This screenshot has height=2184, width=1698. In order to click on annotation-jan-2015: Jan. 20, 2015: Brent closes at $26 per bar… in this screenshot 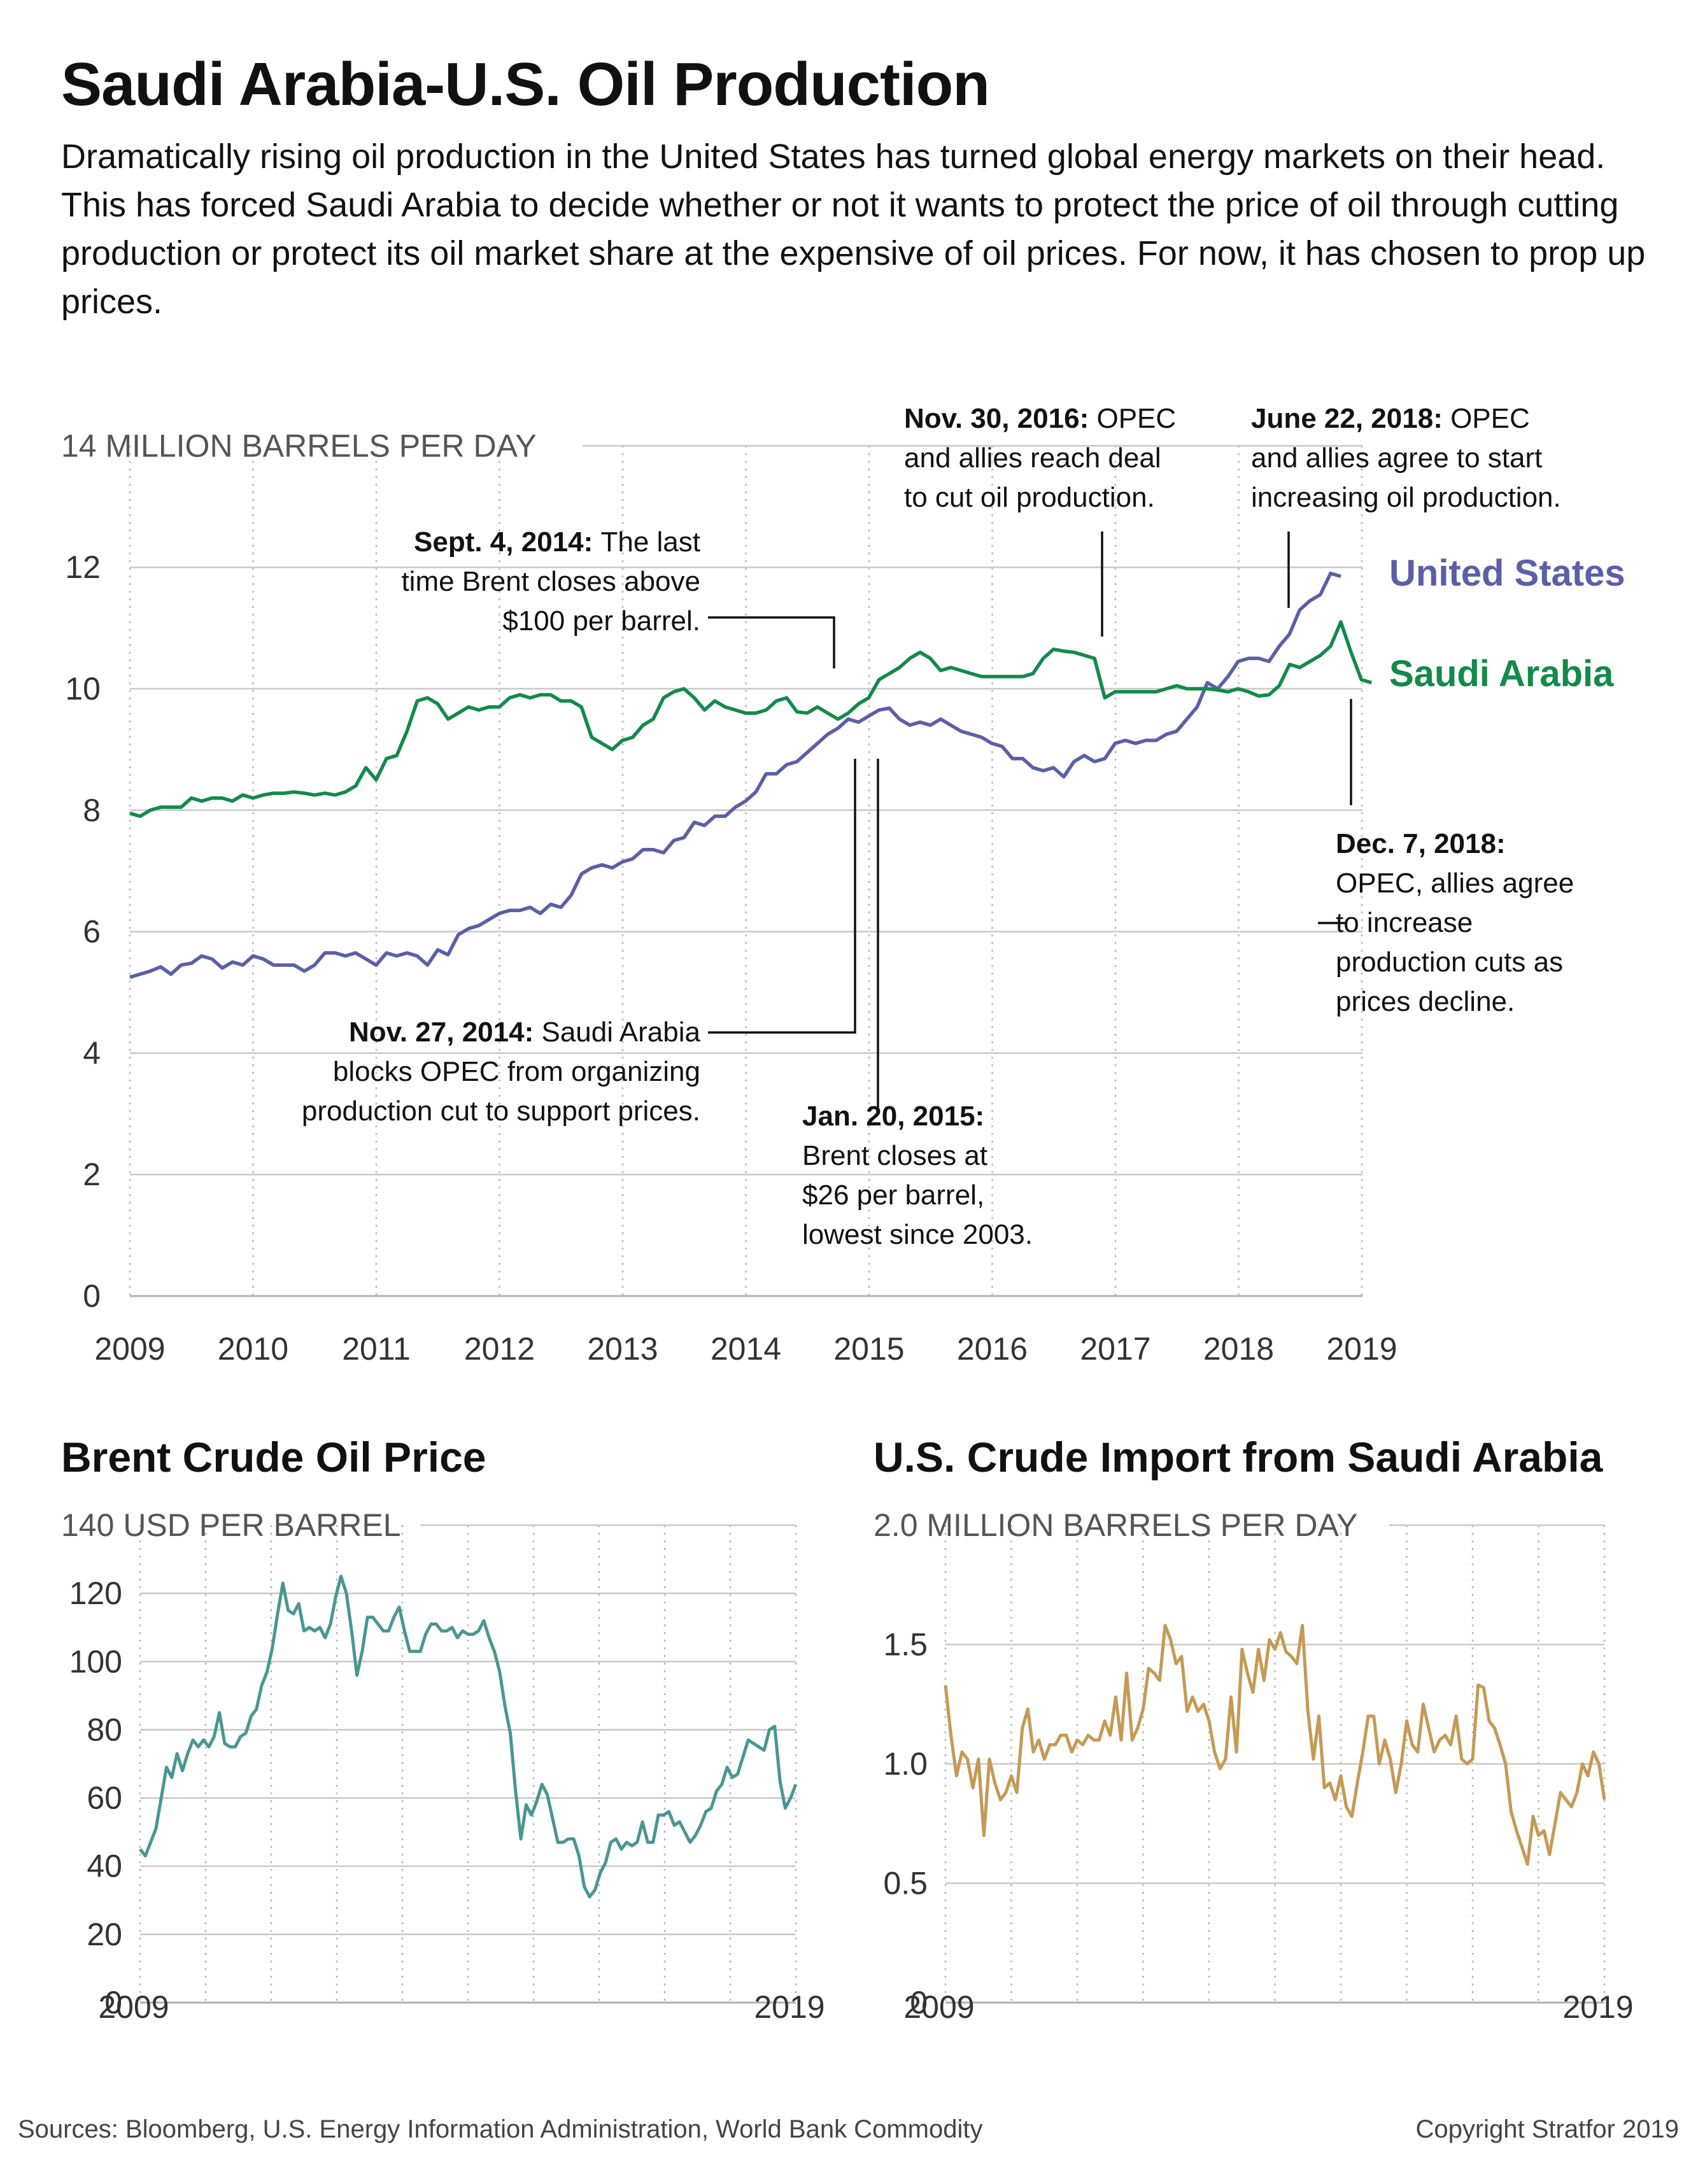, I will do `click(918, 1175)`.